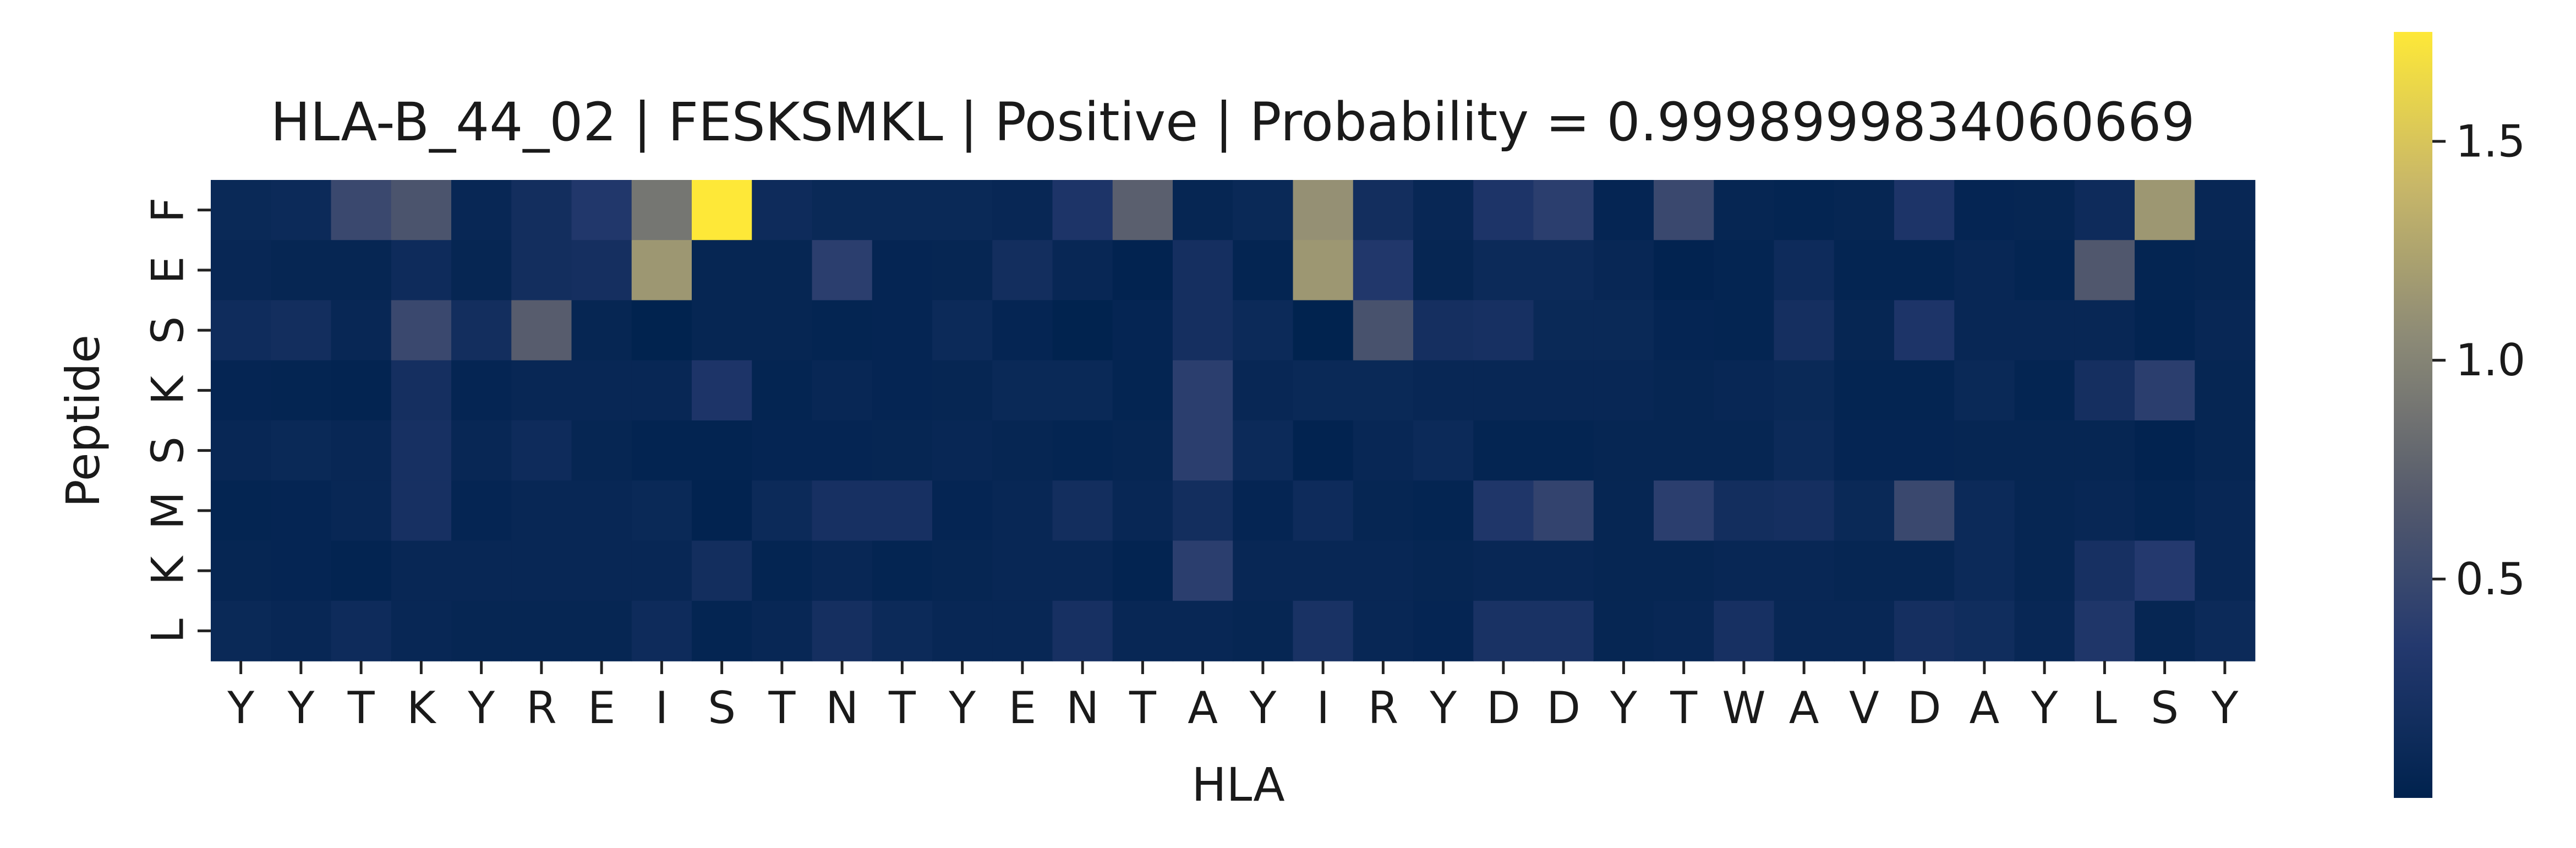 This screenshot has width=2576, height=848. Describe the element at coordinates (841, 708) in the screenshot. I see `x-tick-label: N` at that location.